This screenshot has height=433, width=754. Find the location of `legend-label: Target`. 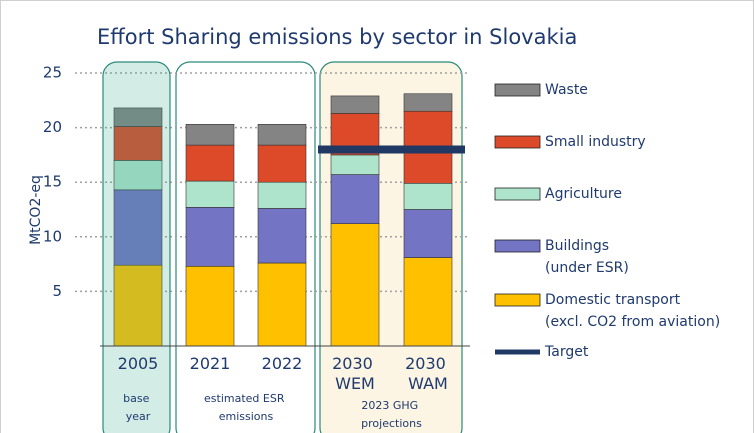

legend-label: Target is located at coordinates (566, 352).